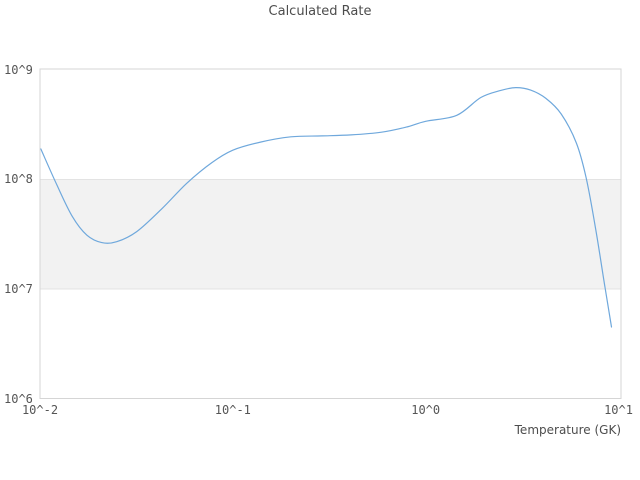  What do you see at coordinates (618, 410) in the screenshot?
I see `x-tick-label: 10^1` at bounding box center [618, 410].